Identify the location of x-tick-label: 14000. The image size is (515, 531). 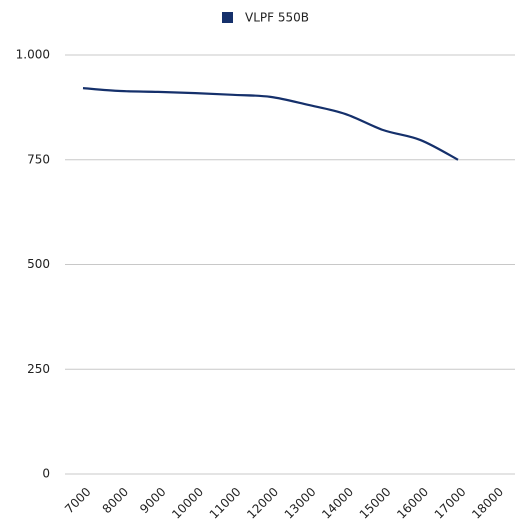
(337, 503).